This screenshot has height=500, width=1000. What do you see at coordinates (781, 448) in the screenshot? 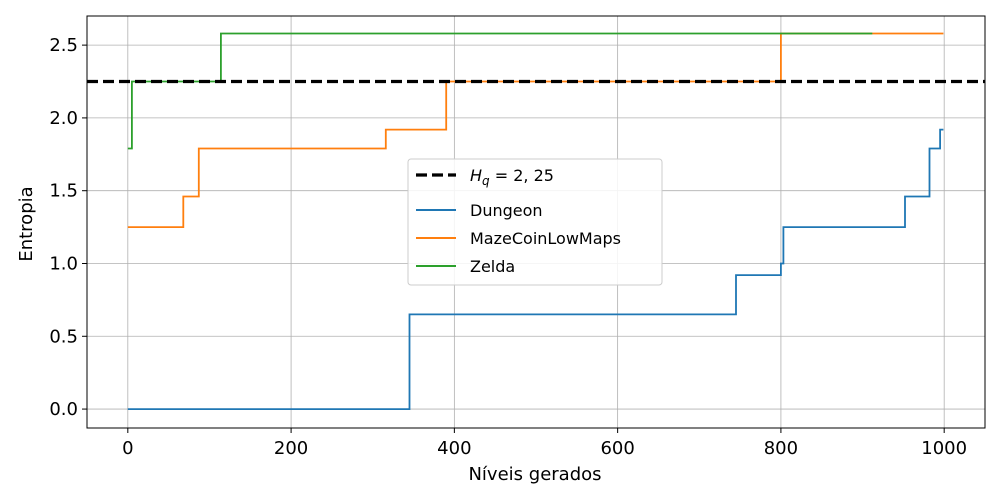
I see `x-tick-label: 800` at bounding box center [781, 448].